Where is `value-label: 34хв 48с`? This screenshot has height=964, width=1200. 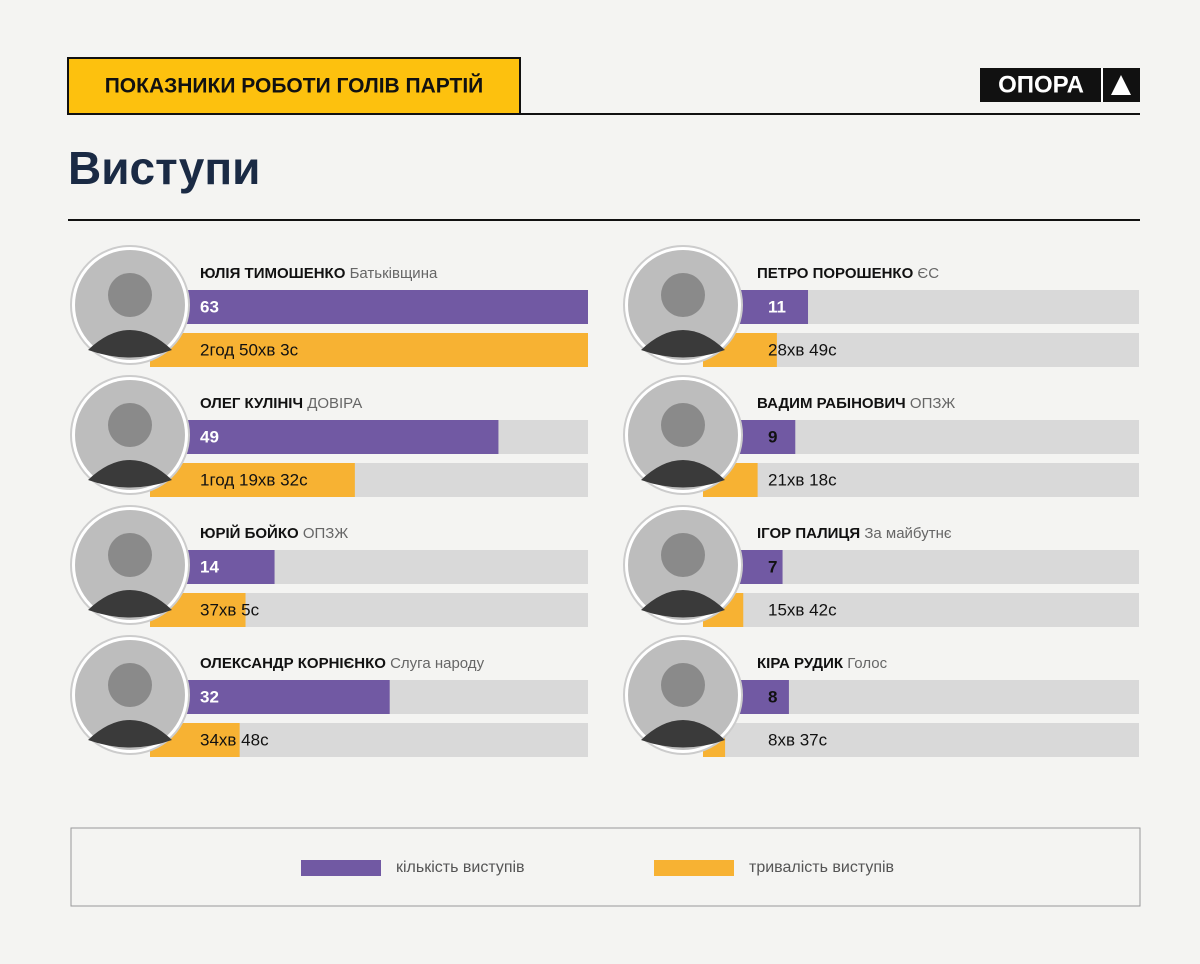 value-label: 34хв 48с is located at coordinates (234, 739).